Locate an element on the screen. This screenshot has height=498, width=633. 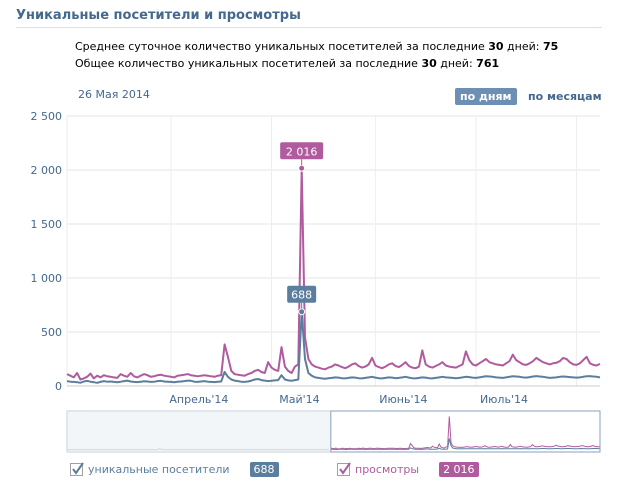
unique-checkbox is located at coordinates (77, 468).